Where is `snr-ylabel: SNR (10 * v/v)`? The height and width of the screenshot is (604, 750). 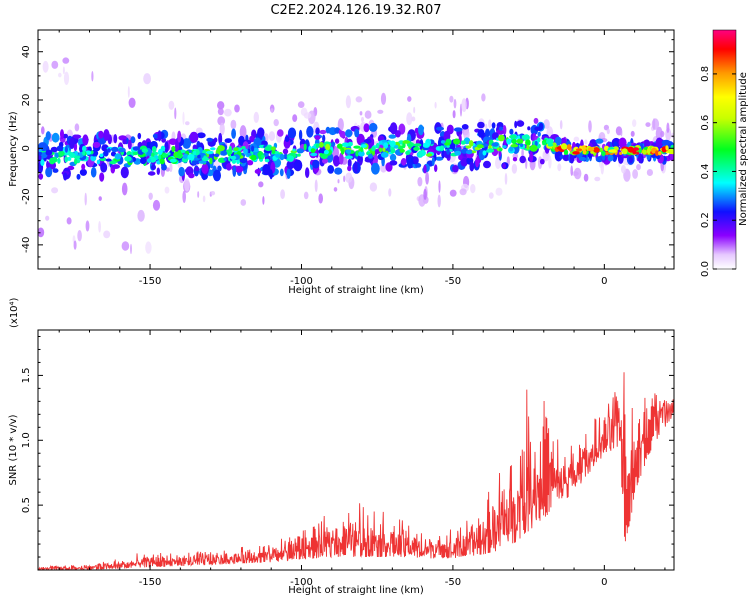
snr-ylabel: SNR (10 * v/v) is located at coordinates (13, 449).